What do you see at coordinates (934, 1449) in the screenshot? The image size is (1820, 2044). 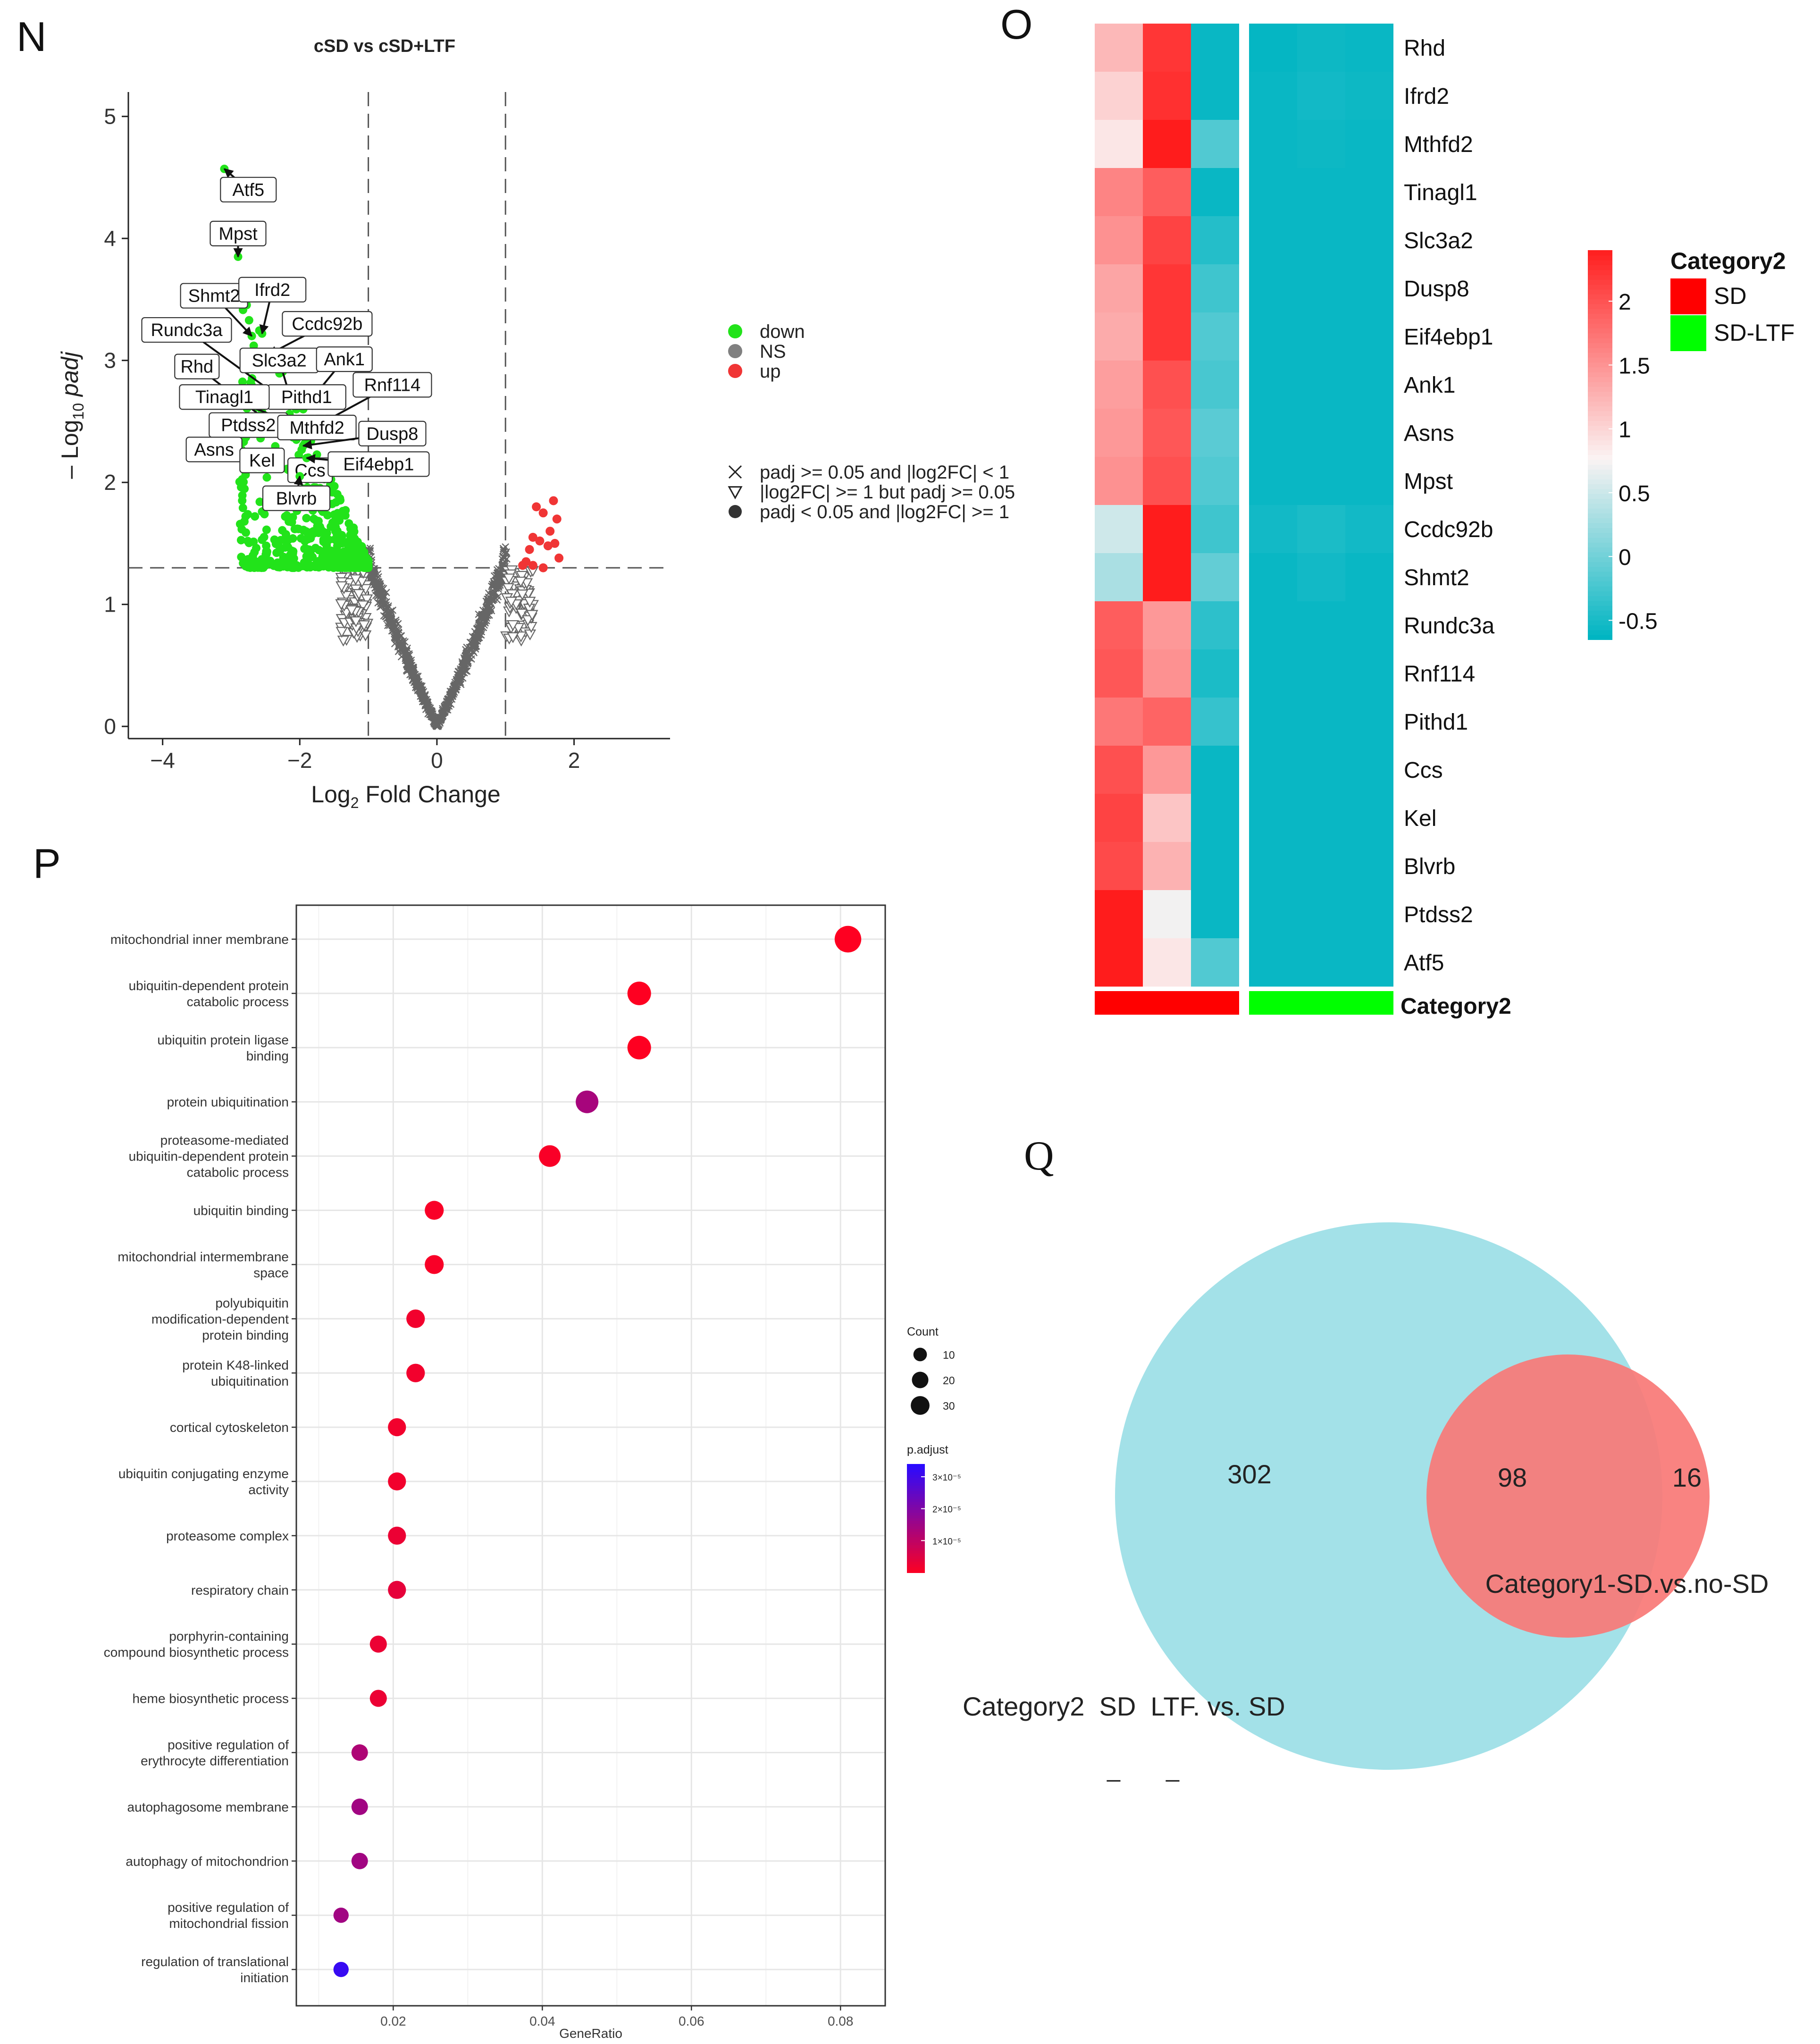 I see `dotplot-legends: Count 10 20 30 p.adjust 3×10⁻⁵ 2×10⁻⁵ 1×10⁻⁵` at bounding box center [934, 1449].